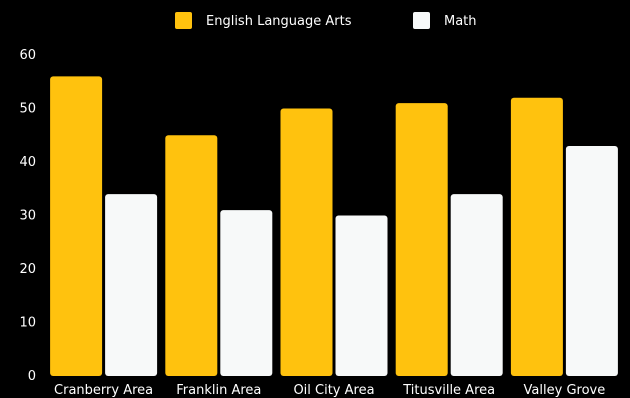 This screenshot has height=398, width=630. I want to click on bar-english-language-arts-oil-city-area, so click(306, 242).